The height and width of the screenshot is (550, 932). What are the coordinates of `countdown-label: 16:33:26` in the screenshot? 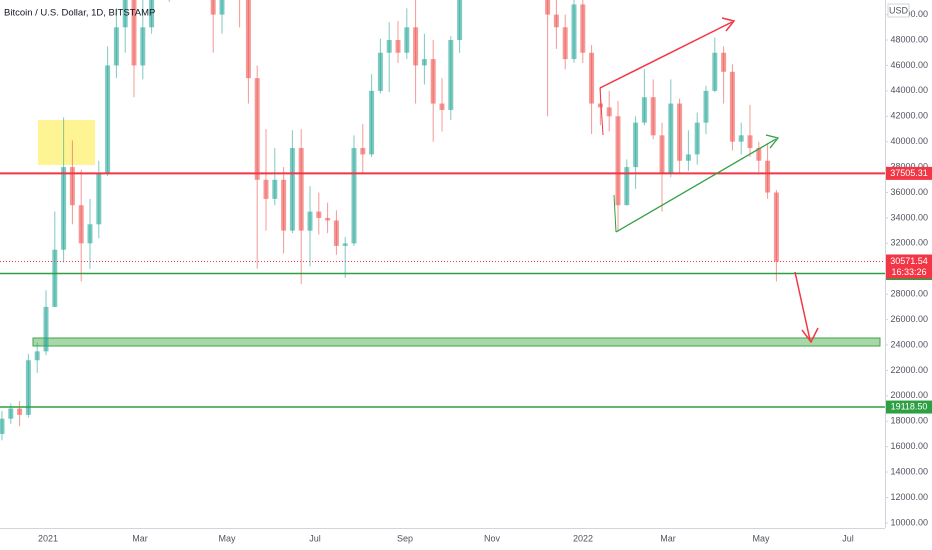 It's located at (908, 272).